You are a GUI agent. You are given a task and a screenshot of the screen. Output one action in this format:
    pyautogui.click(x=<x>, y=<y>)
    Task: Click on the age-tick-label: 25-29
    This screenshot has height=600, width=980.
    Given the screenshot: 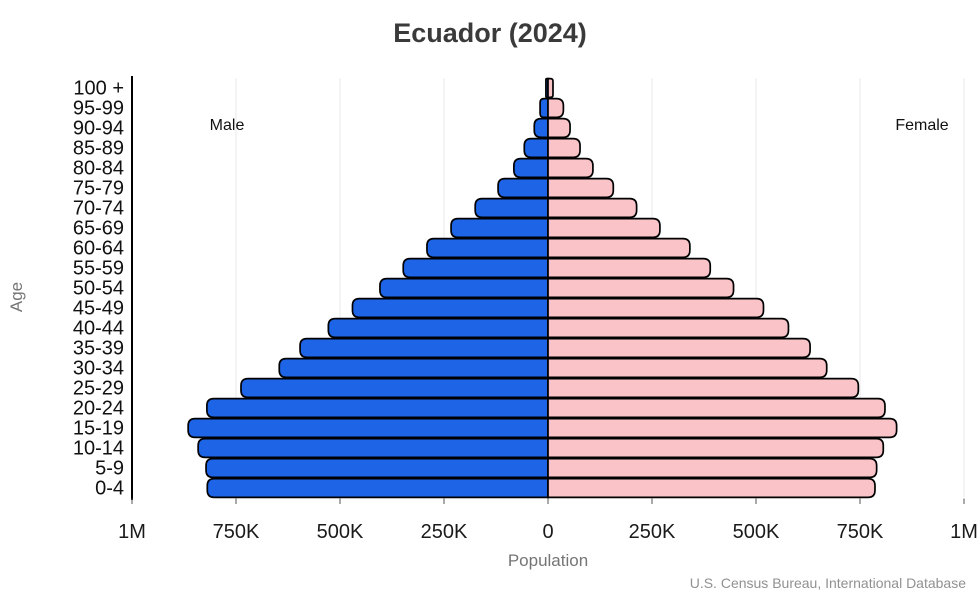 What is the action you would take?
    pyautogui.click(x=98, y=389)
    